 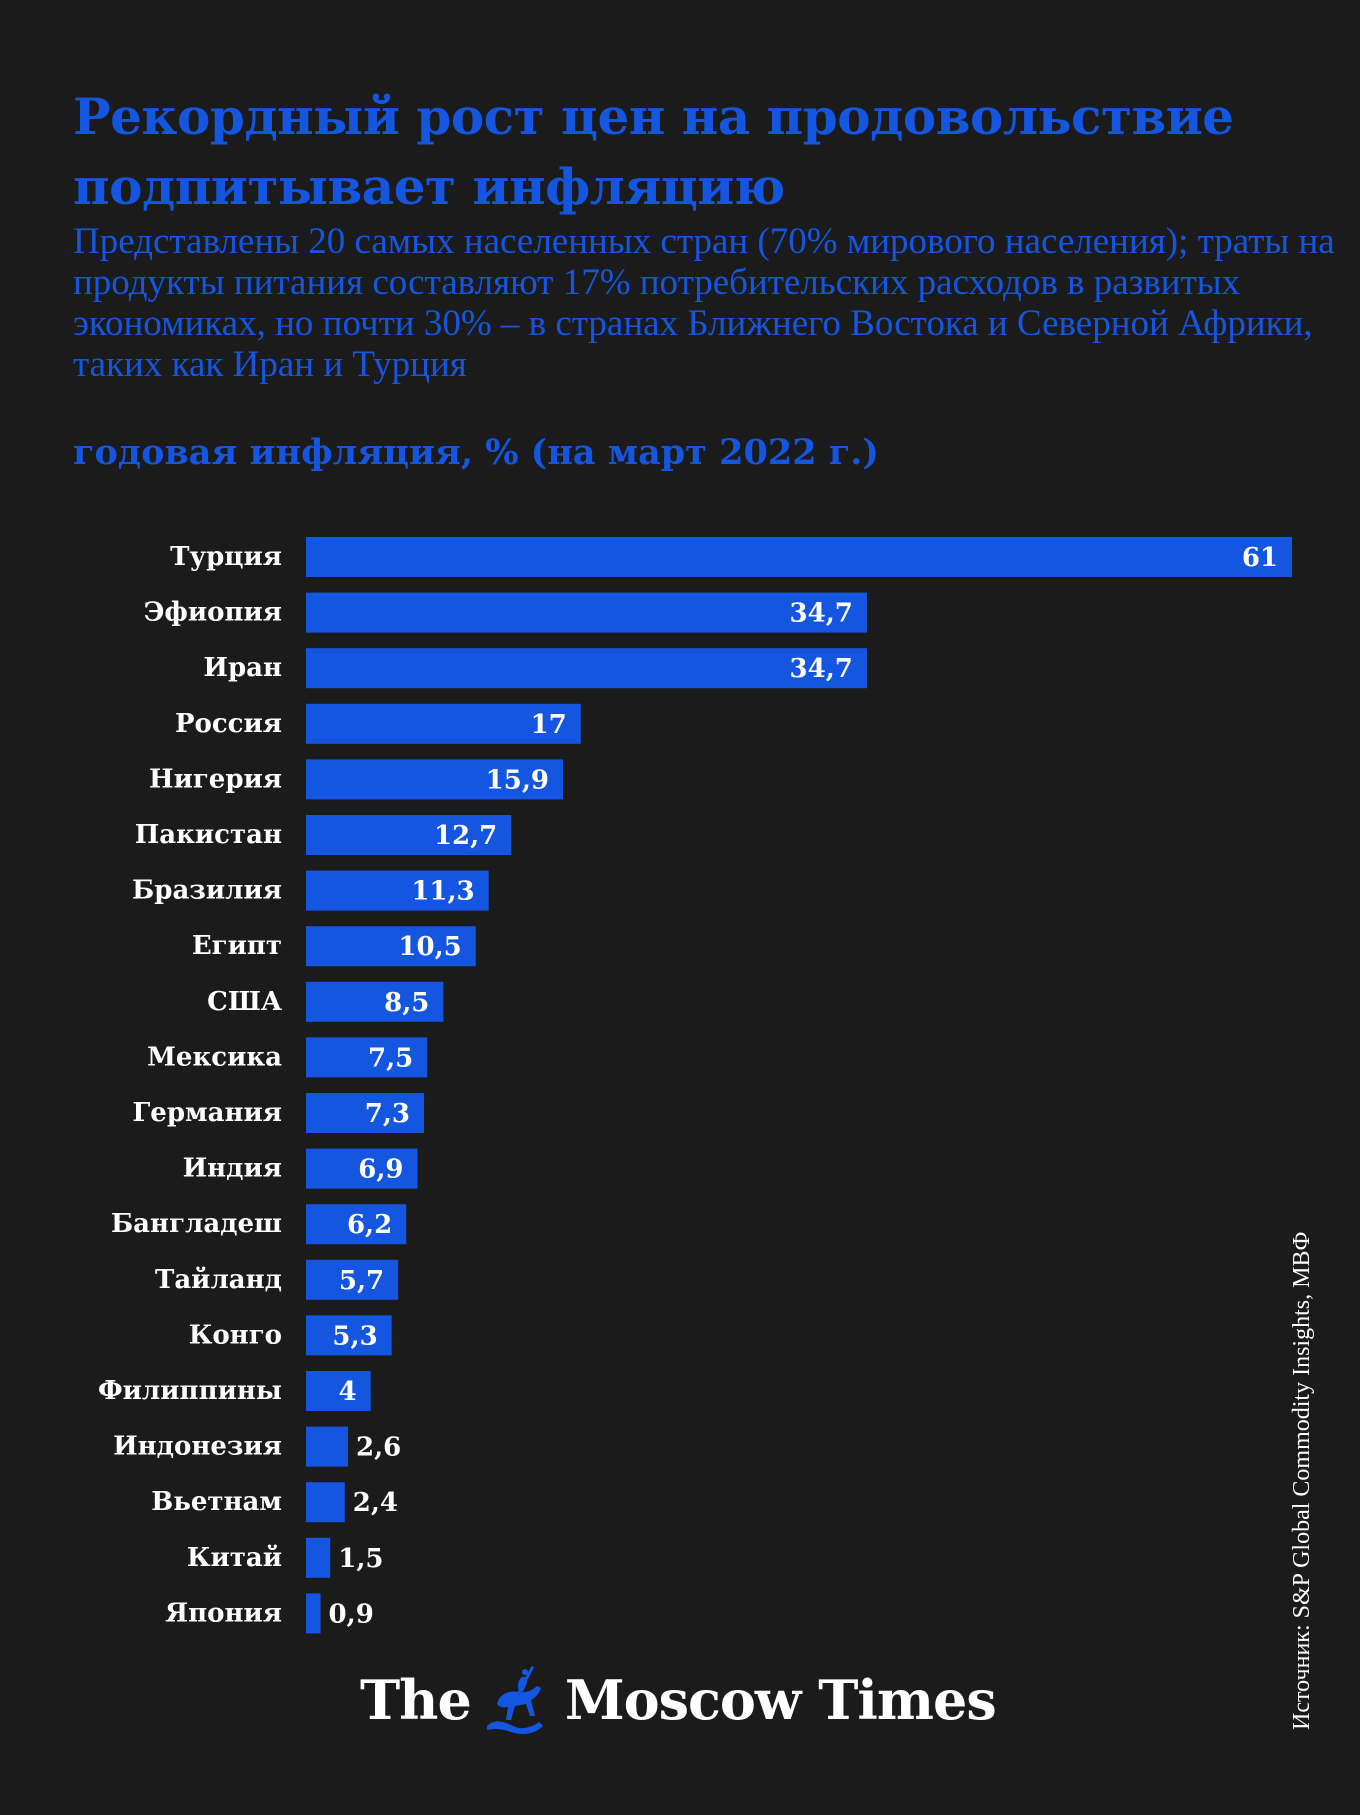 I want to click on value-label: 4, so click(x=348, y=1392).